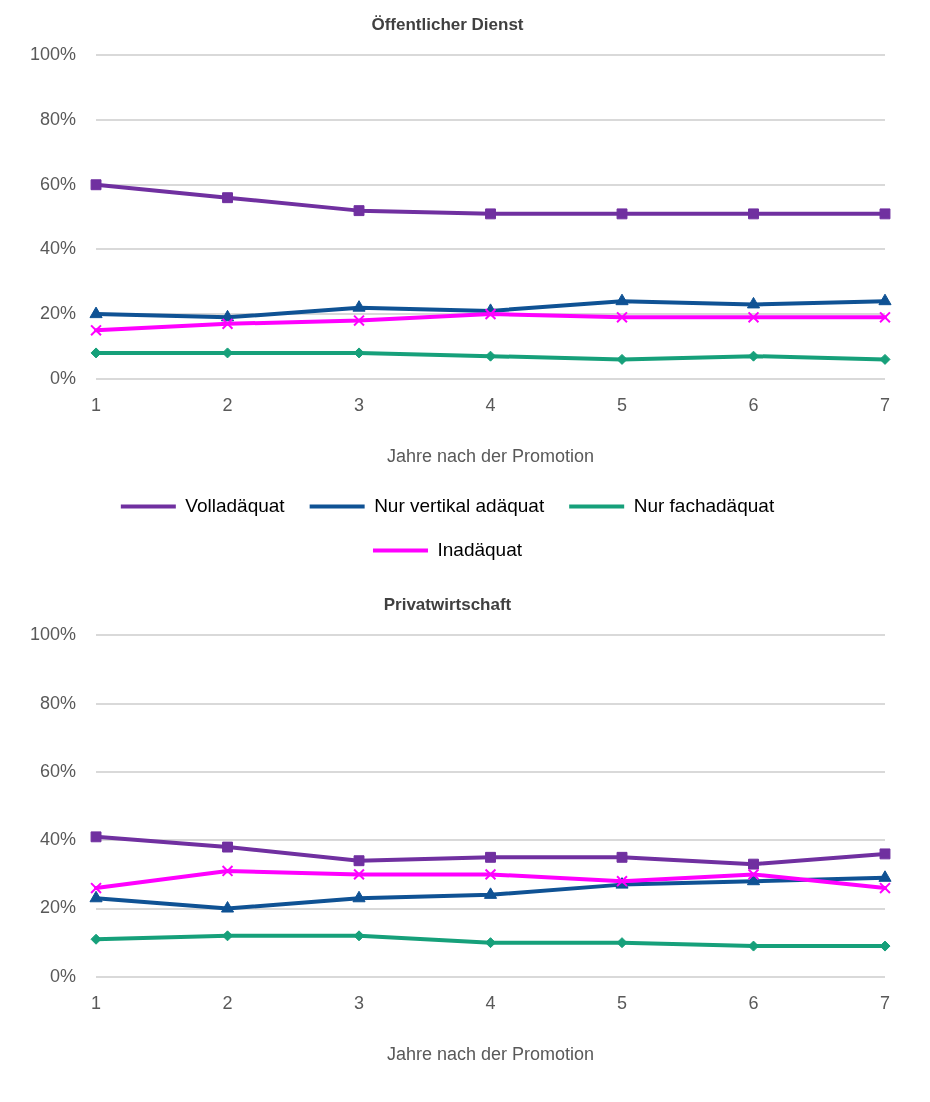 The height and width of the screenshot is (1102, 930). I want to click on legend-label: Inadäquat, so click(480, 549).